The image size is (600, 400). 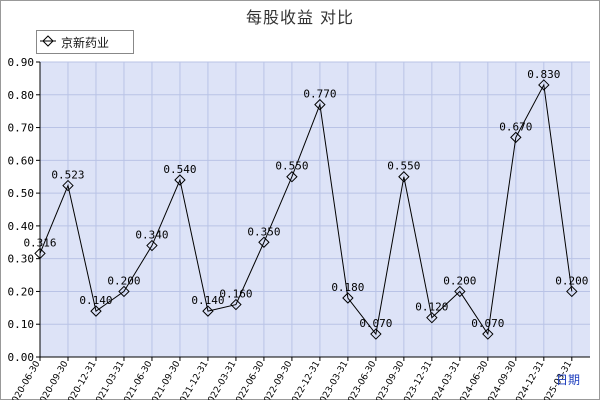 What do you see at coordinates (568, 380) in the screenshot?
I see `x-axis-date-link: 日期` at bounding box center [568, 380].